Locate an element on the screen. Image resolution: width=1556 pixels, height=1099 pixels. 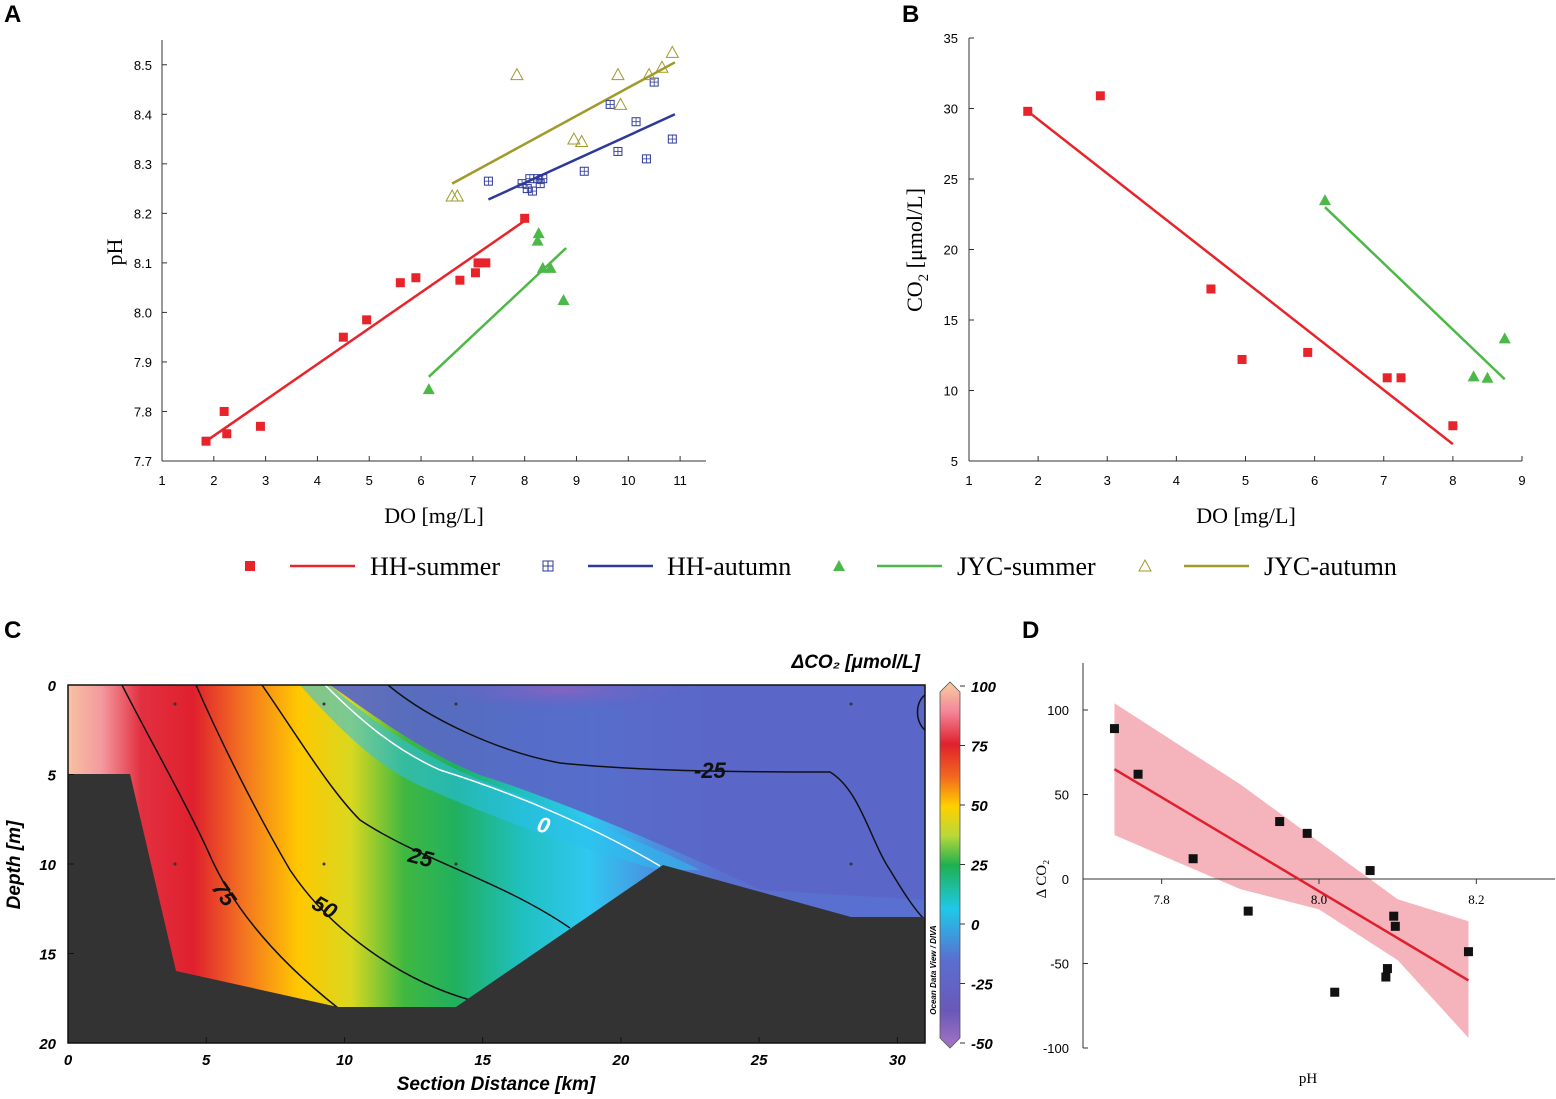
y-tick-label: 8.1 is located at coordinates (143, 263).